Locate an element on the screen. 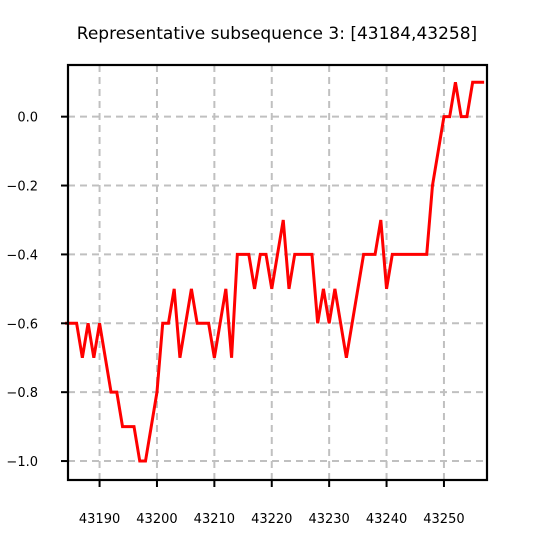  y-tick-label: 0.0 is located at coordinates (27, 118).